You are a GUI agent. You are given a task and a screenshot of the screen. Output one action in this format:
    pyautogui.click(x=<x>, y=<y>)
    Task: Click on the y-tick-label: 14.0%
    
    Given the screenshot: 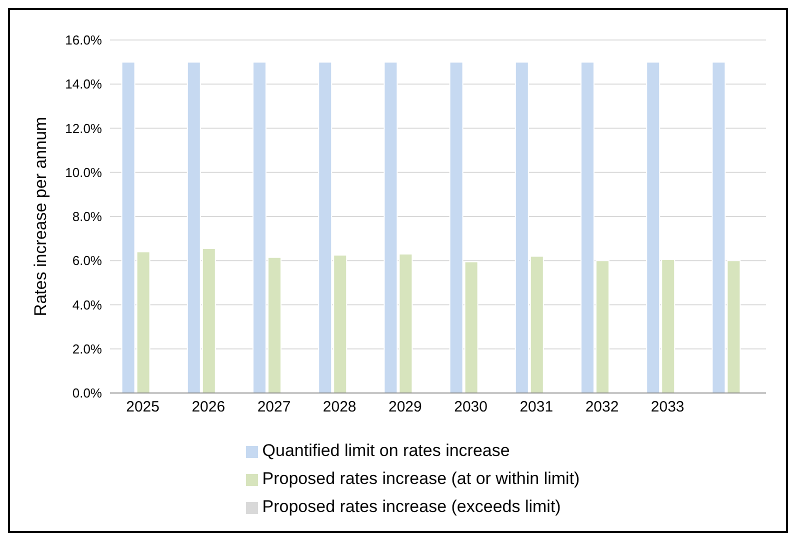 What is the action you would take?
    pyautogui.click(x=83, y=84)
    